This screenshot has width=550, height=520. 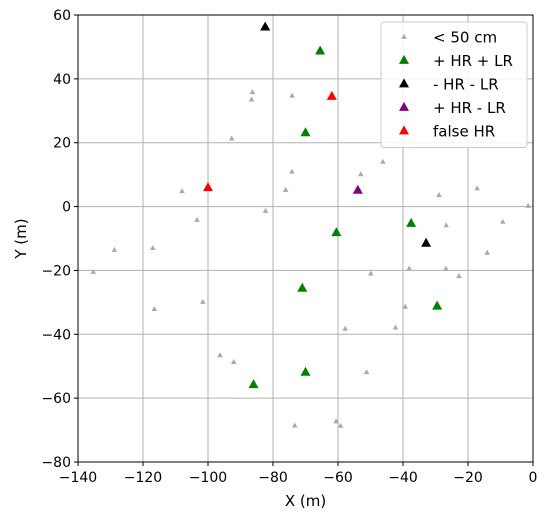 I want to click on y-tick-label: 20, so click(x=62, y=144).